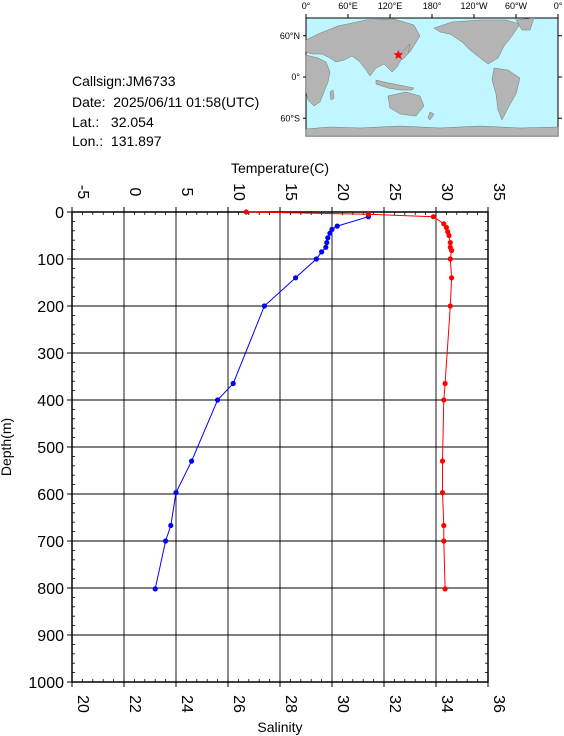  I want to click on temperature-tick-label: 25, so click(394, 192).